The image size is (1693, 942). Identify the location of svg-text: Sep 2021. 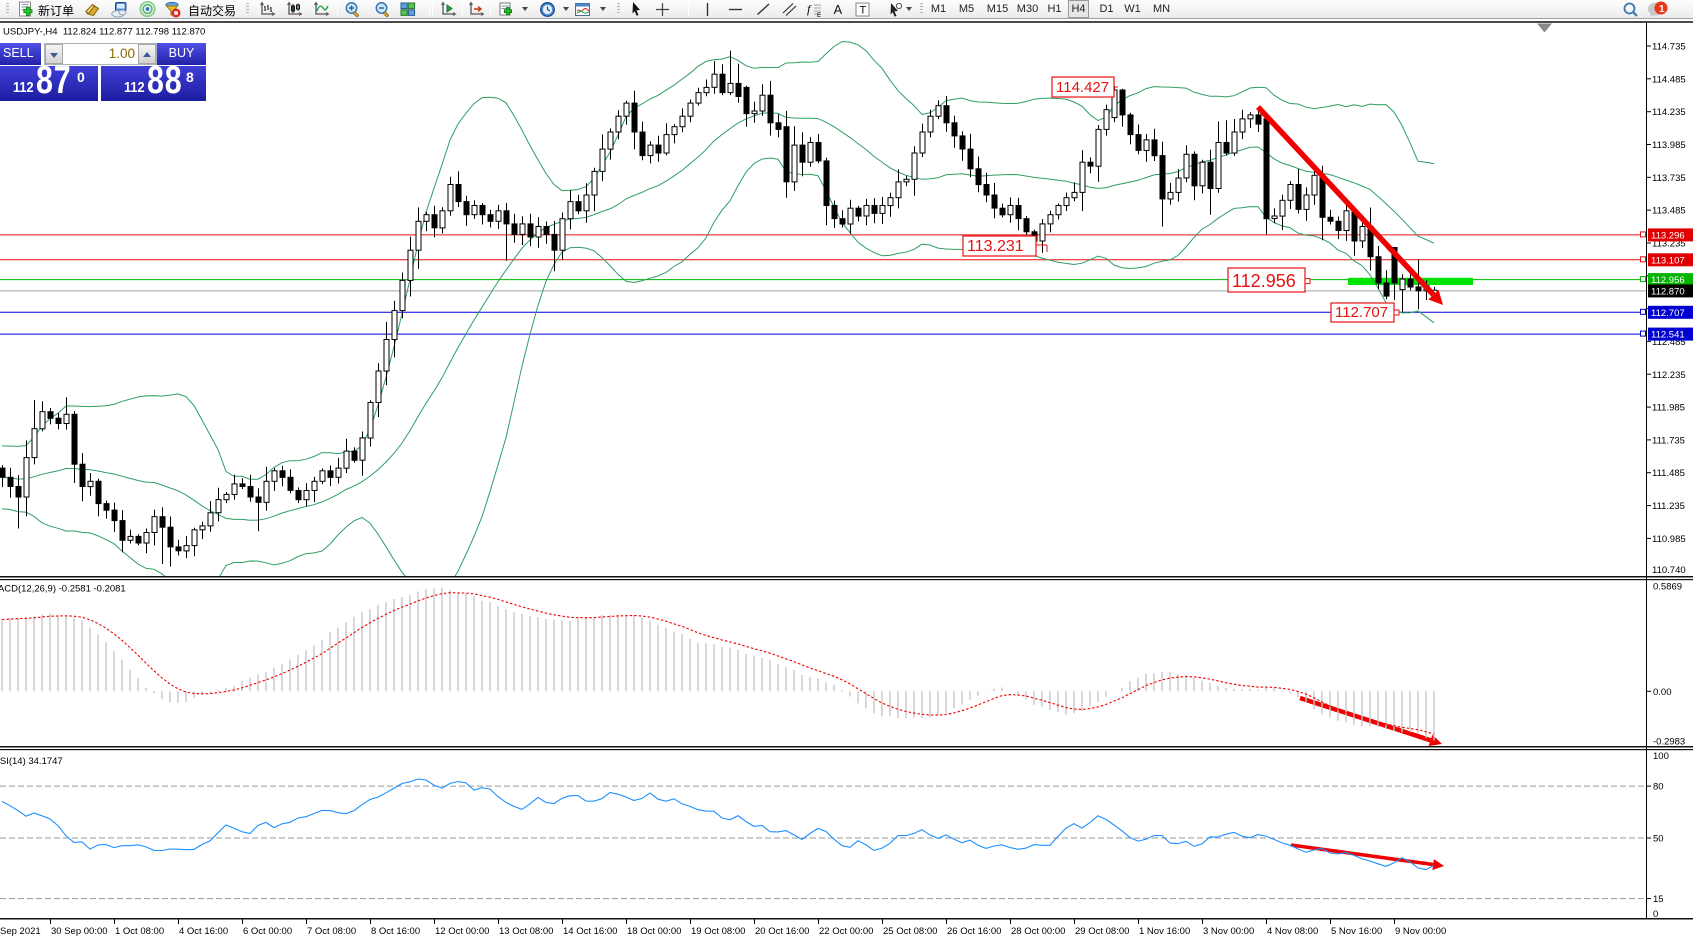
(20, 931).